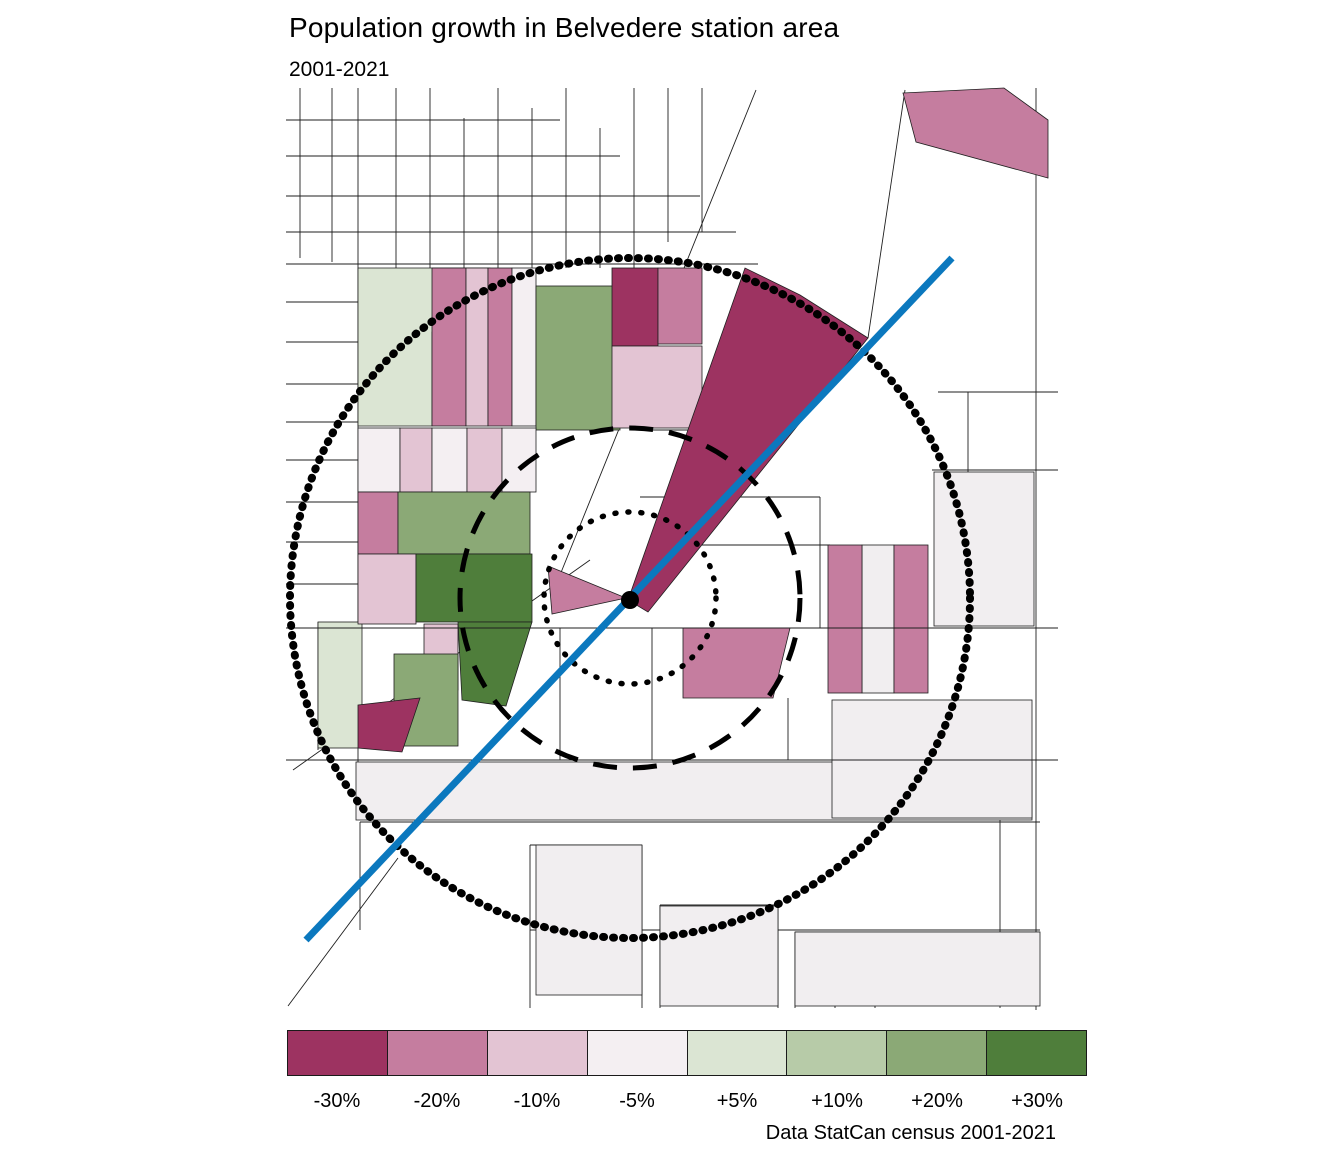  I want to click on legend-swatch-row, so click(687, 1053).